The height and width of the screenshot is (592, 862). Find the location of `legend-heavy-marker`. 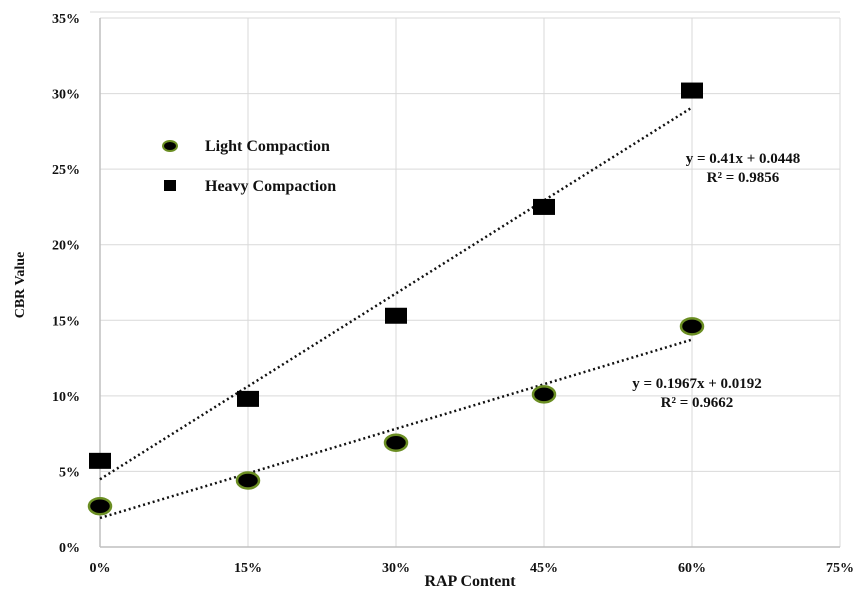

legend-heavy-marker is located at coordinates (170, 185).